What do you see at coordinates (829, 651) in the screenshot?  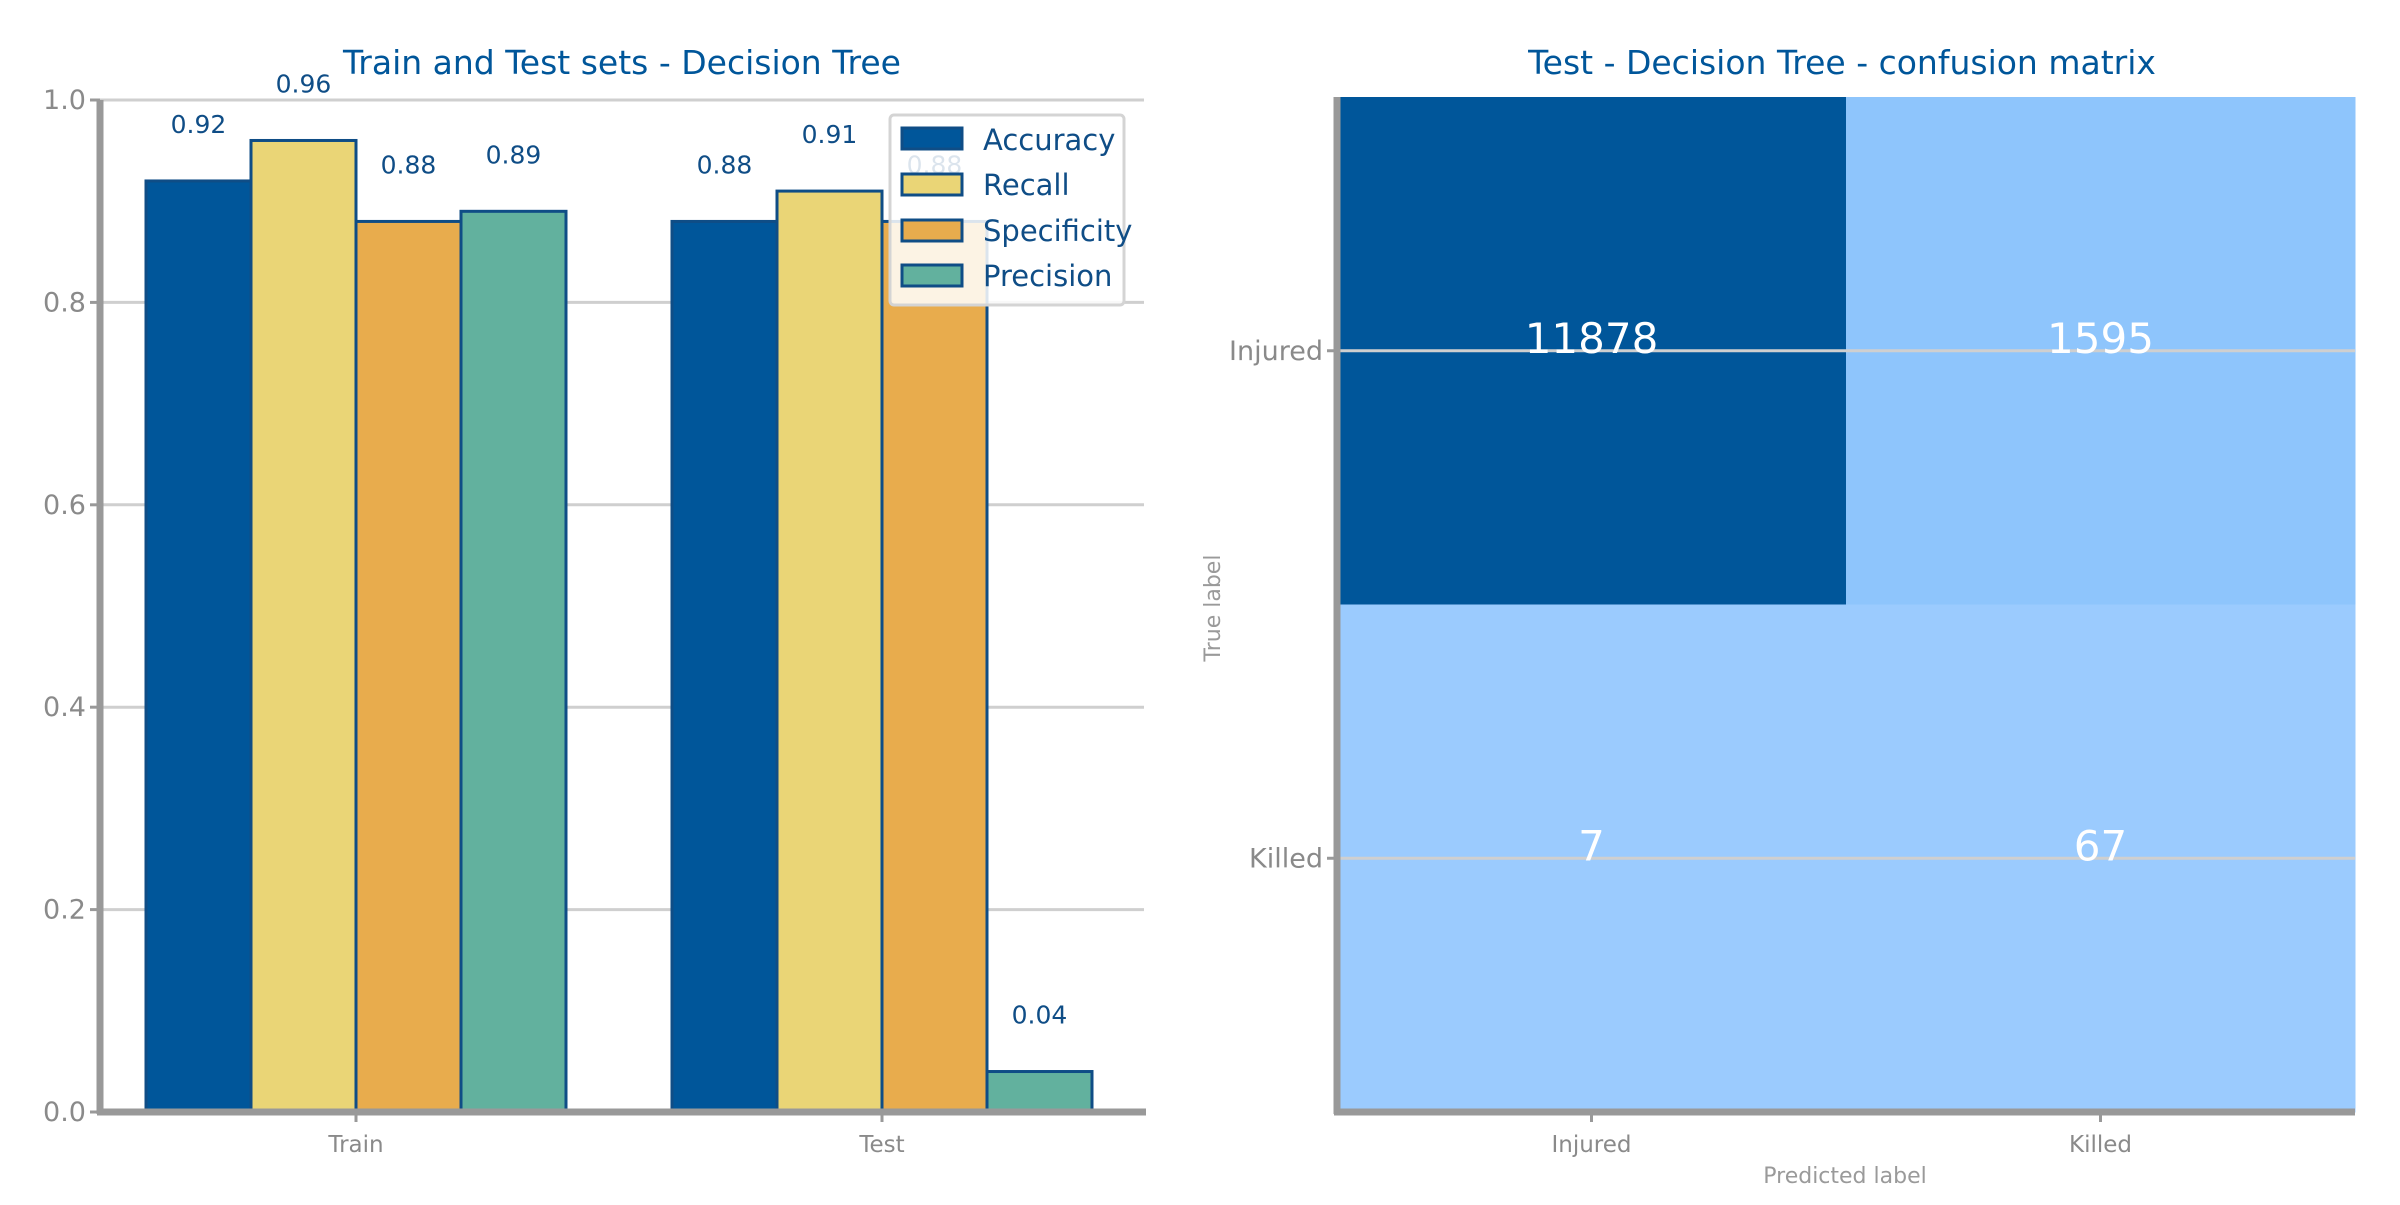 I see `bar-test-recall` at bounding box center [829, 651].